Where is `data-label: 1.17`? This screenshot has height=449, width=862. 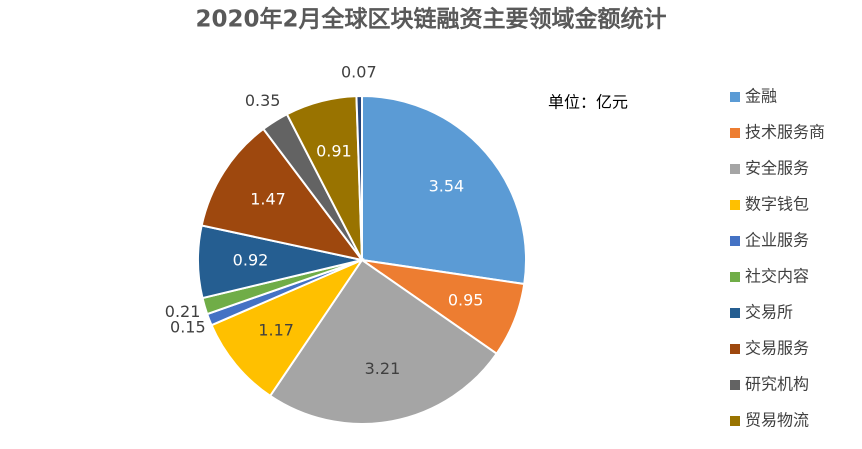 data-label: 1.17 is located at coordinates (276, 330).